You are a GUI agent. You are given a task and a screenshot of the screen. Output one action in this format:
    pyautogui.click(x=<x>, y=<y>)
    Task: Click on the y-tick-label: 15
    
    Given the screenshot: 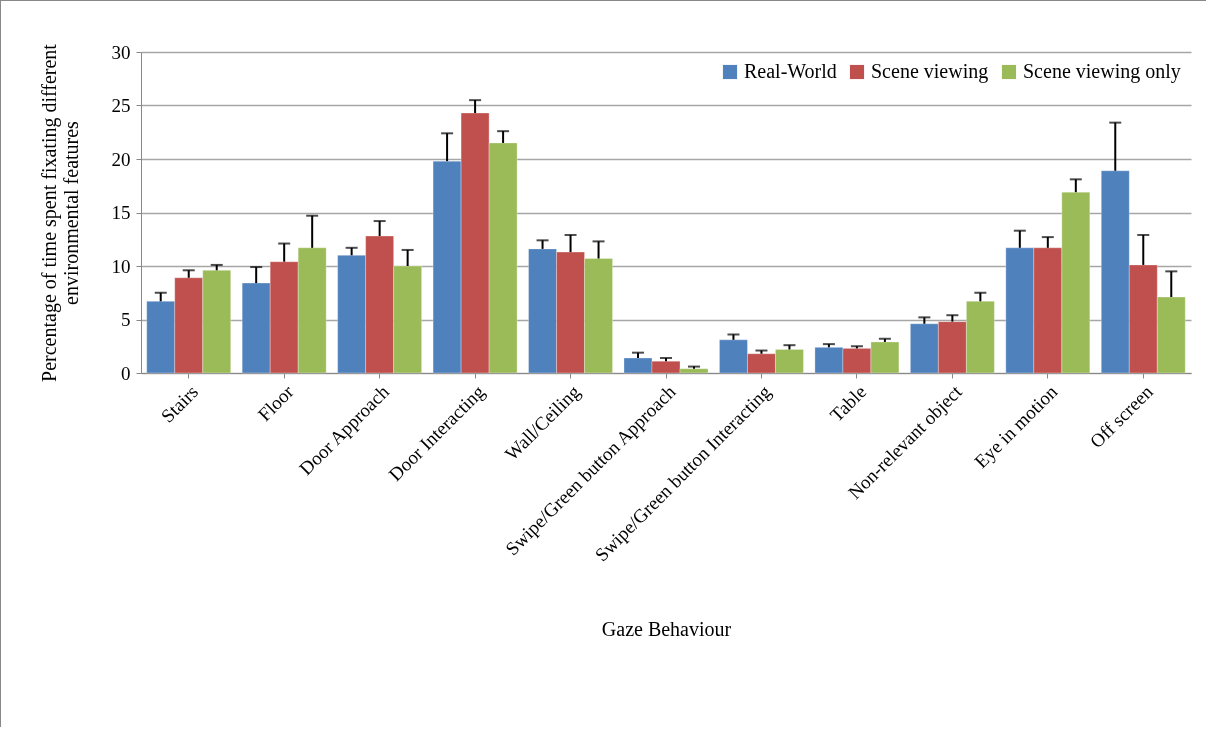 What is the action you would take?
    pyautogui.click(x=121, y=212)
    